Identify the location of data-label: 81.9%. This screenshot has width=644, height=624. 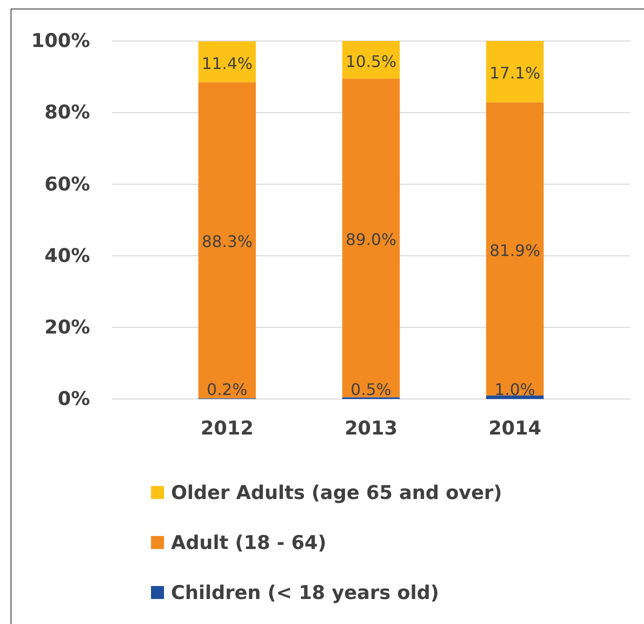
(514, 250).